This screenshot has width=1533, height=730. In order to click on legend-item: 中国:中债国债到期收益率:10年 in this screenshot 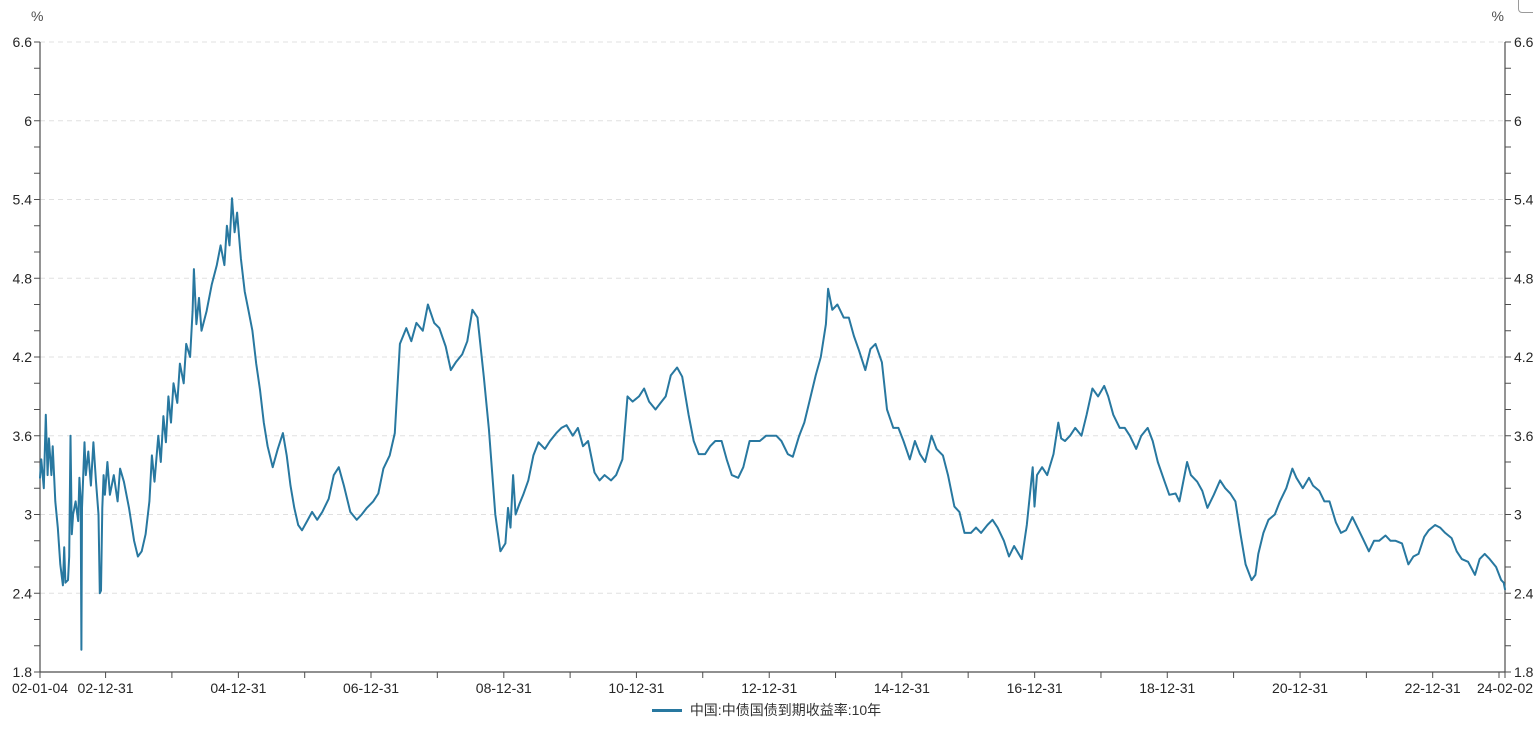, I will do `click(766, 710)`.